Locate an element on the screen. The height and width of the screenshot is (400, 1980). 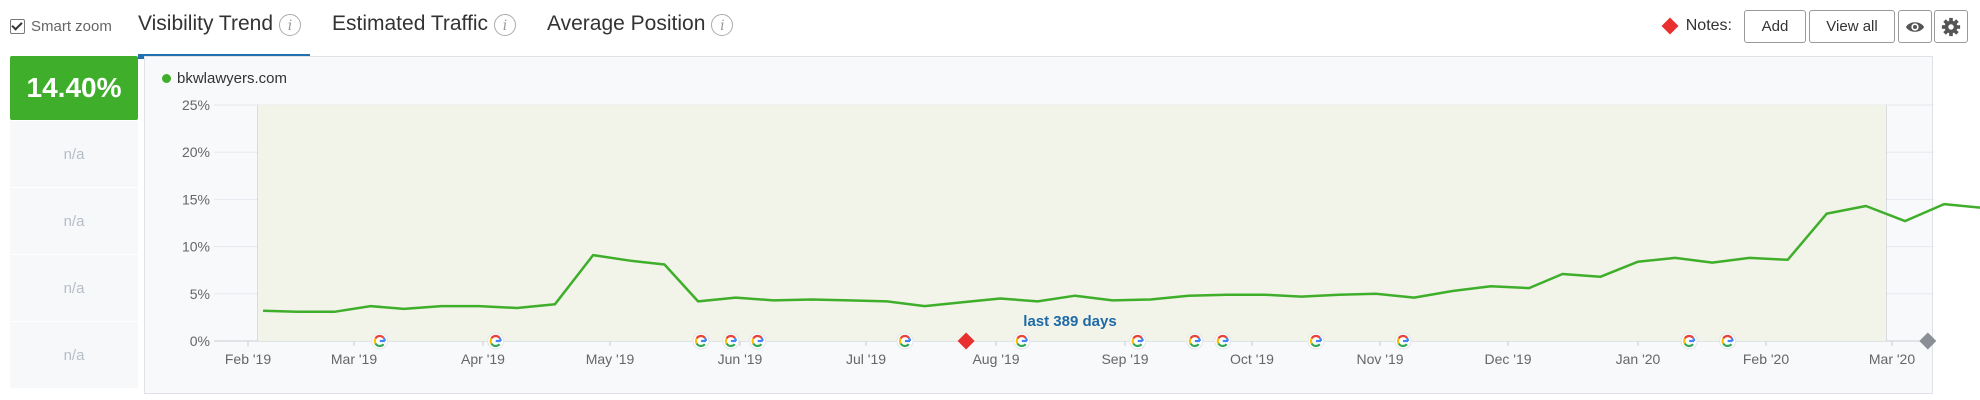
smart-zoom-checkbox is located at coordinates (17, 26).